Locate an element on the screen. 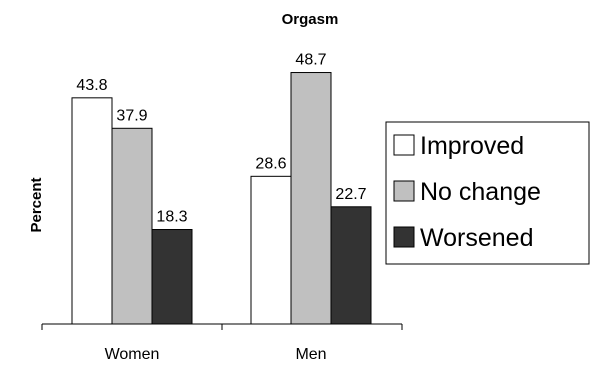 This screenshot has height=369, width=594. data-label-men-improved: 28.6 is located at coordinates (270, 163).